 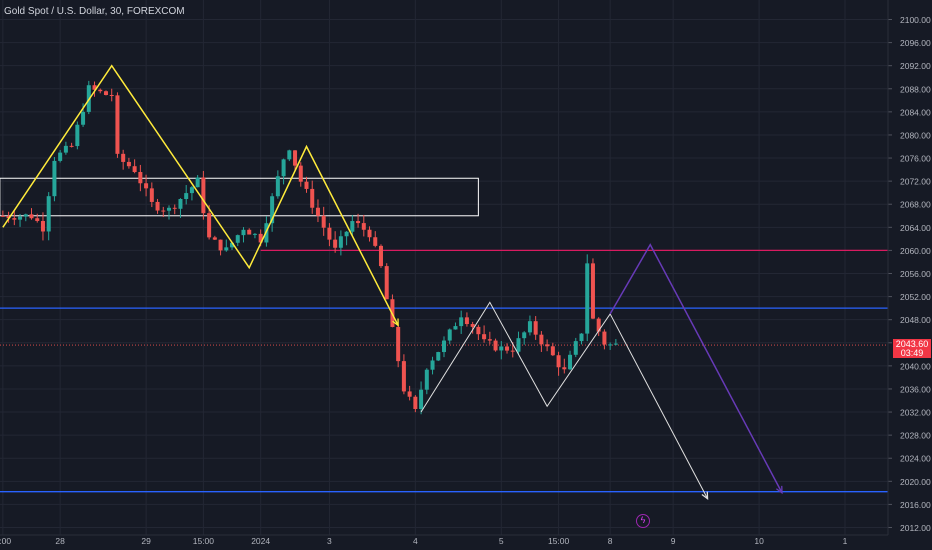 What do you see at coordinates (610, 541) in the screenshot?
I see `x-tick-label: 8` at bounding box center [610, 541].